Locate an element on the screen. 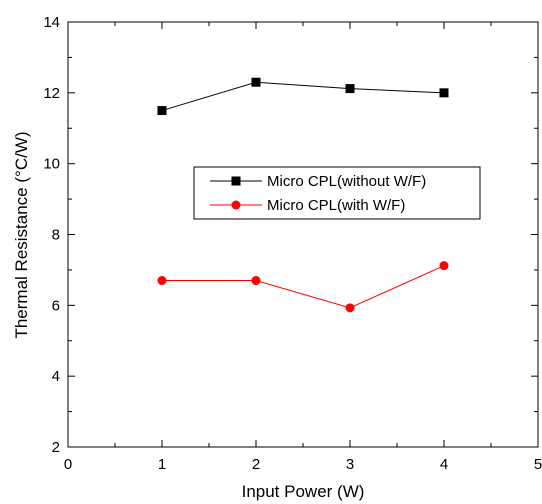  x-tick-label: 0 is located at coordinates (68, 464).